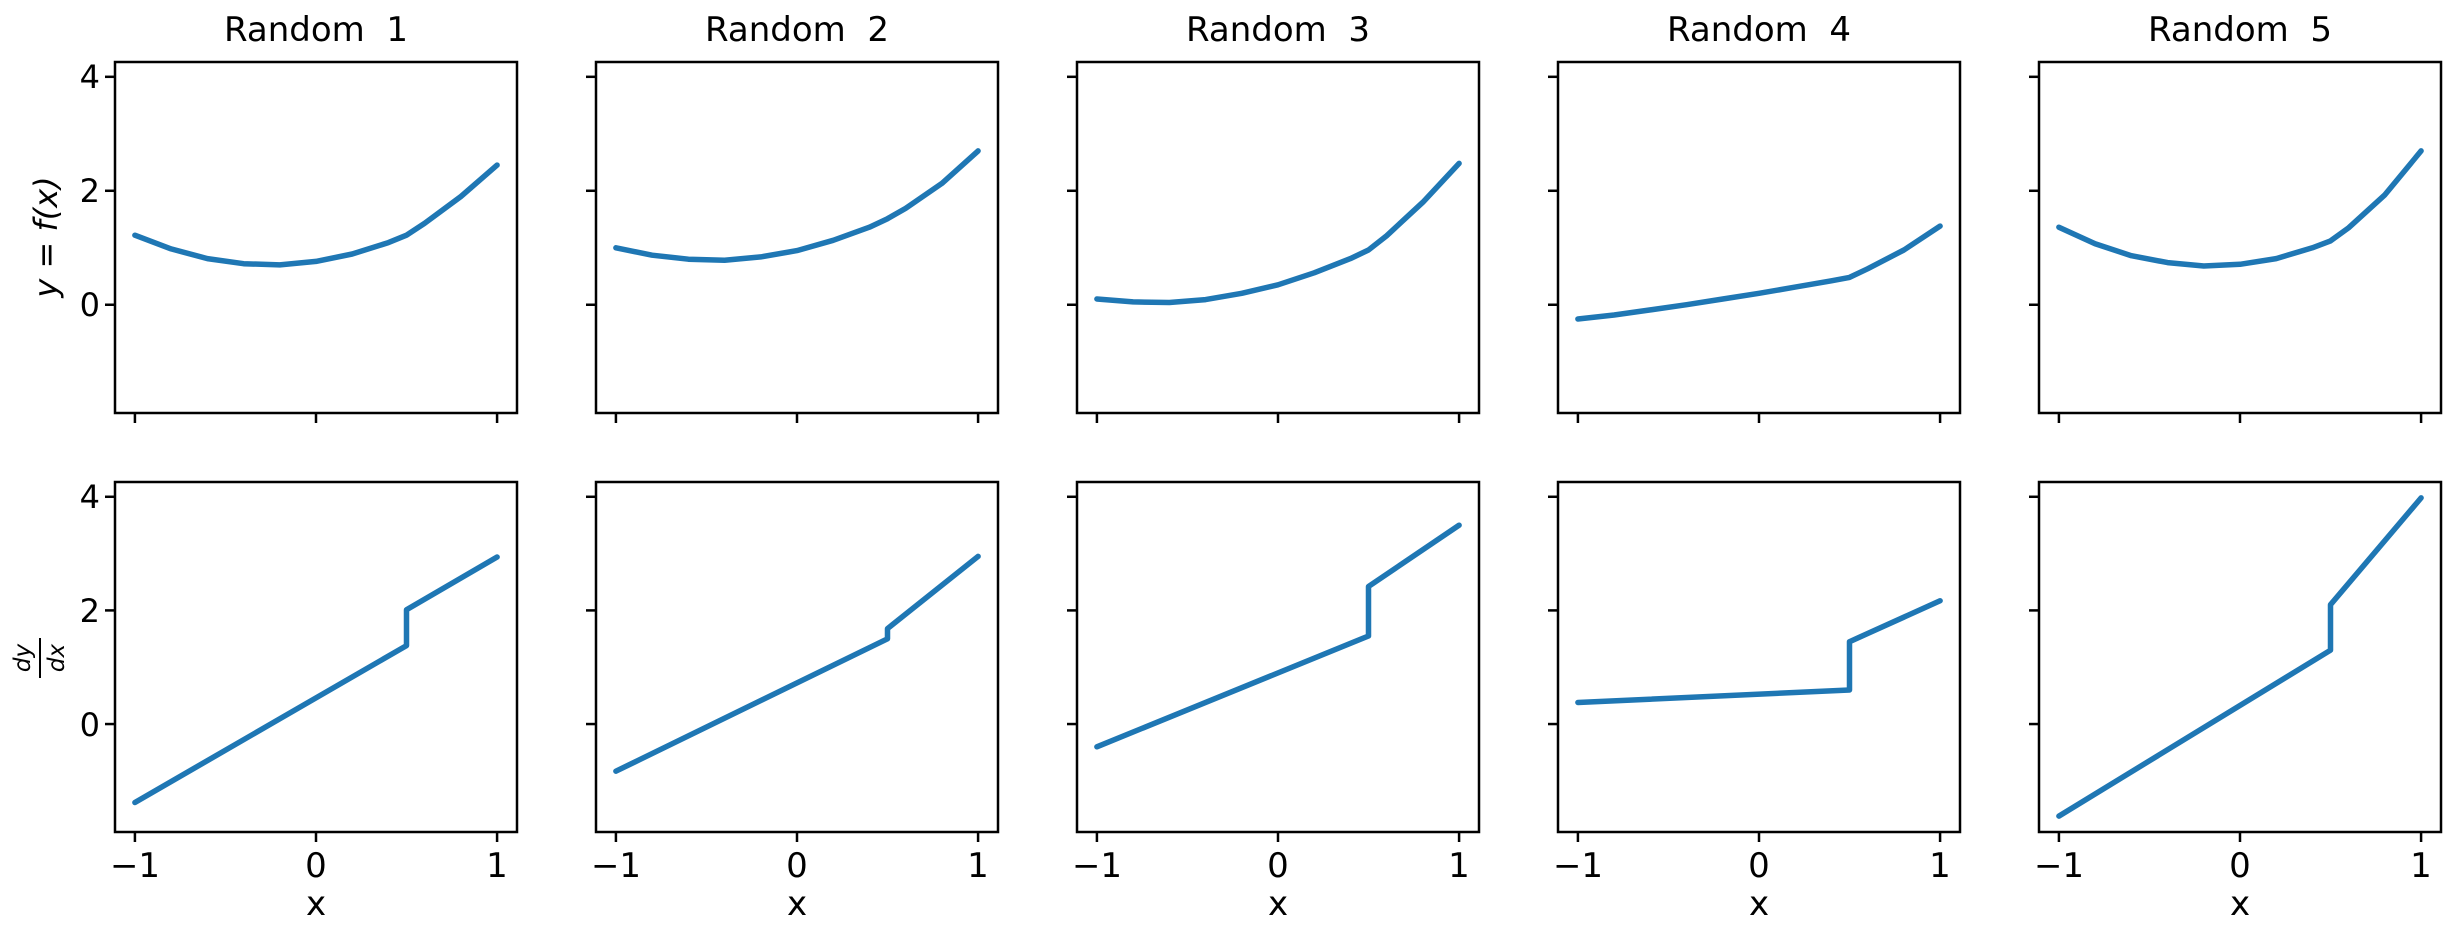 This screenshot has height=939, width=2460. What do you see at coordinates (24, 658) in the screenshot?
I see `fraction-numerator: dy` at bounding box center [24, 658].